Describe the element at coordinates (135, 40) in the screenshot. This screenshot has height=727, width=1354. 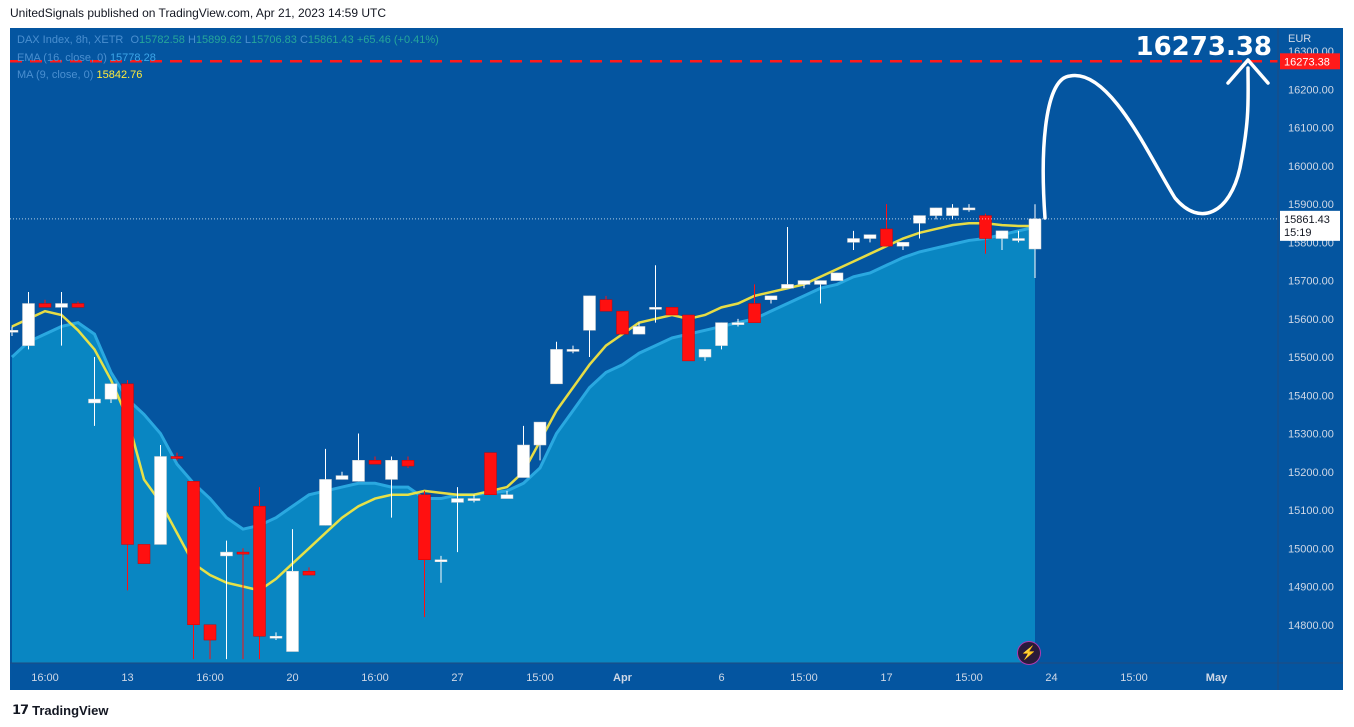
I see `open-label: O` at that location.